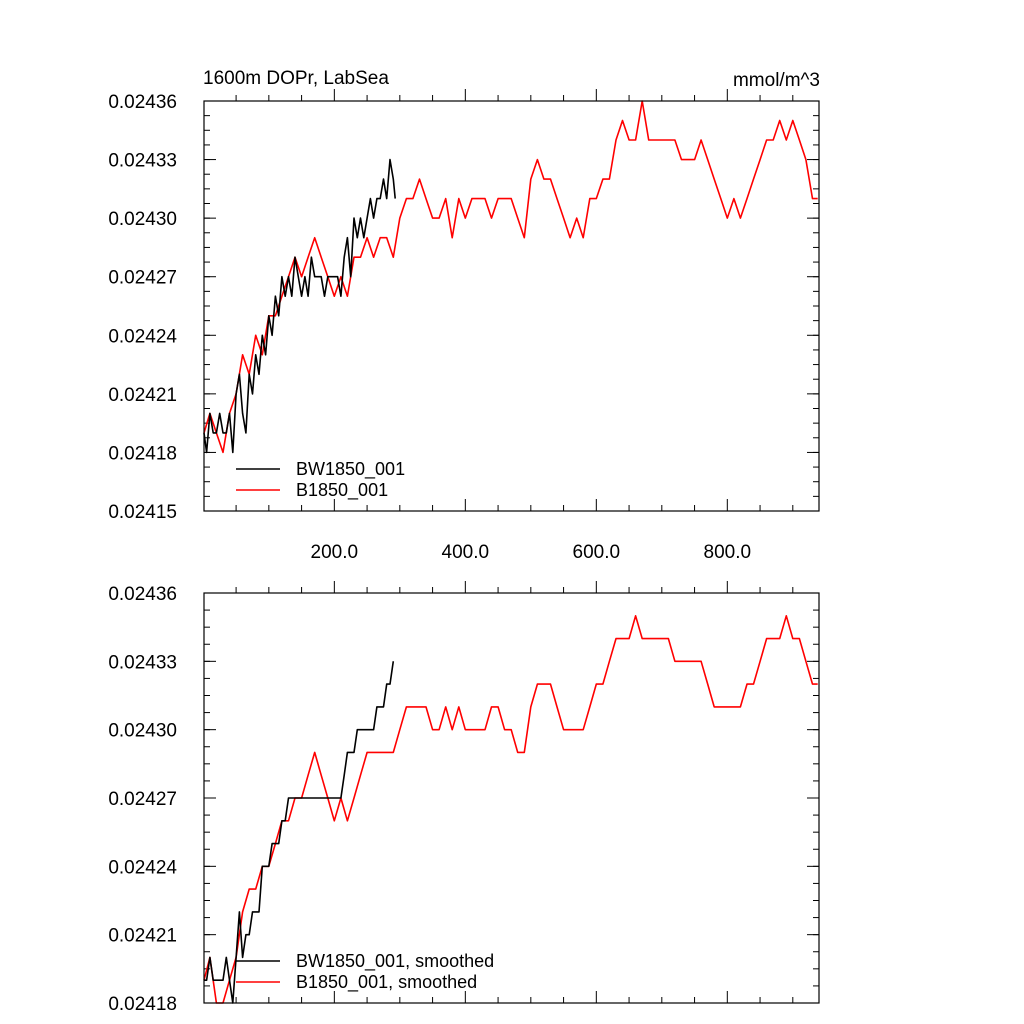 The image size is (1024, 1024). I want to click on legend-label: B1850_001, so click(342, 490).